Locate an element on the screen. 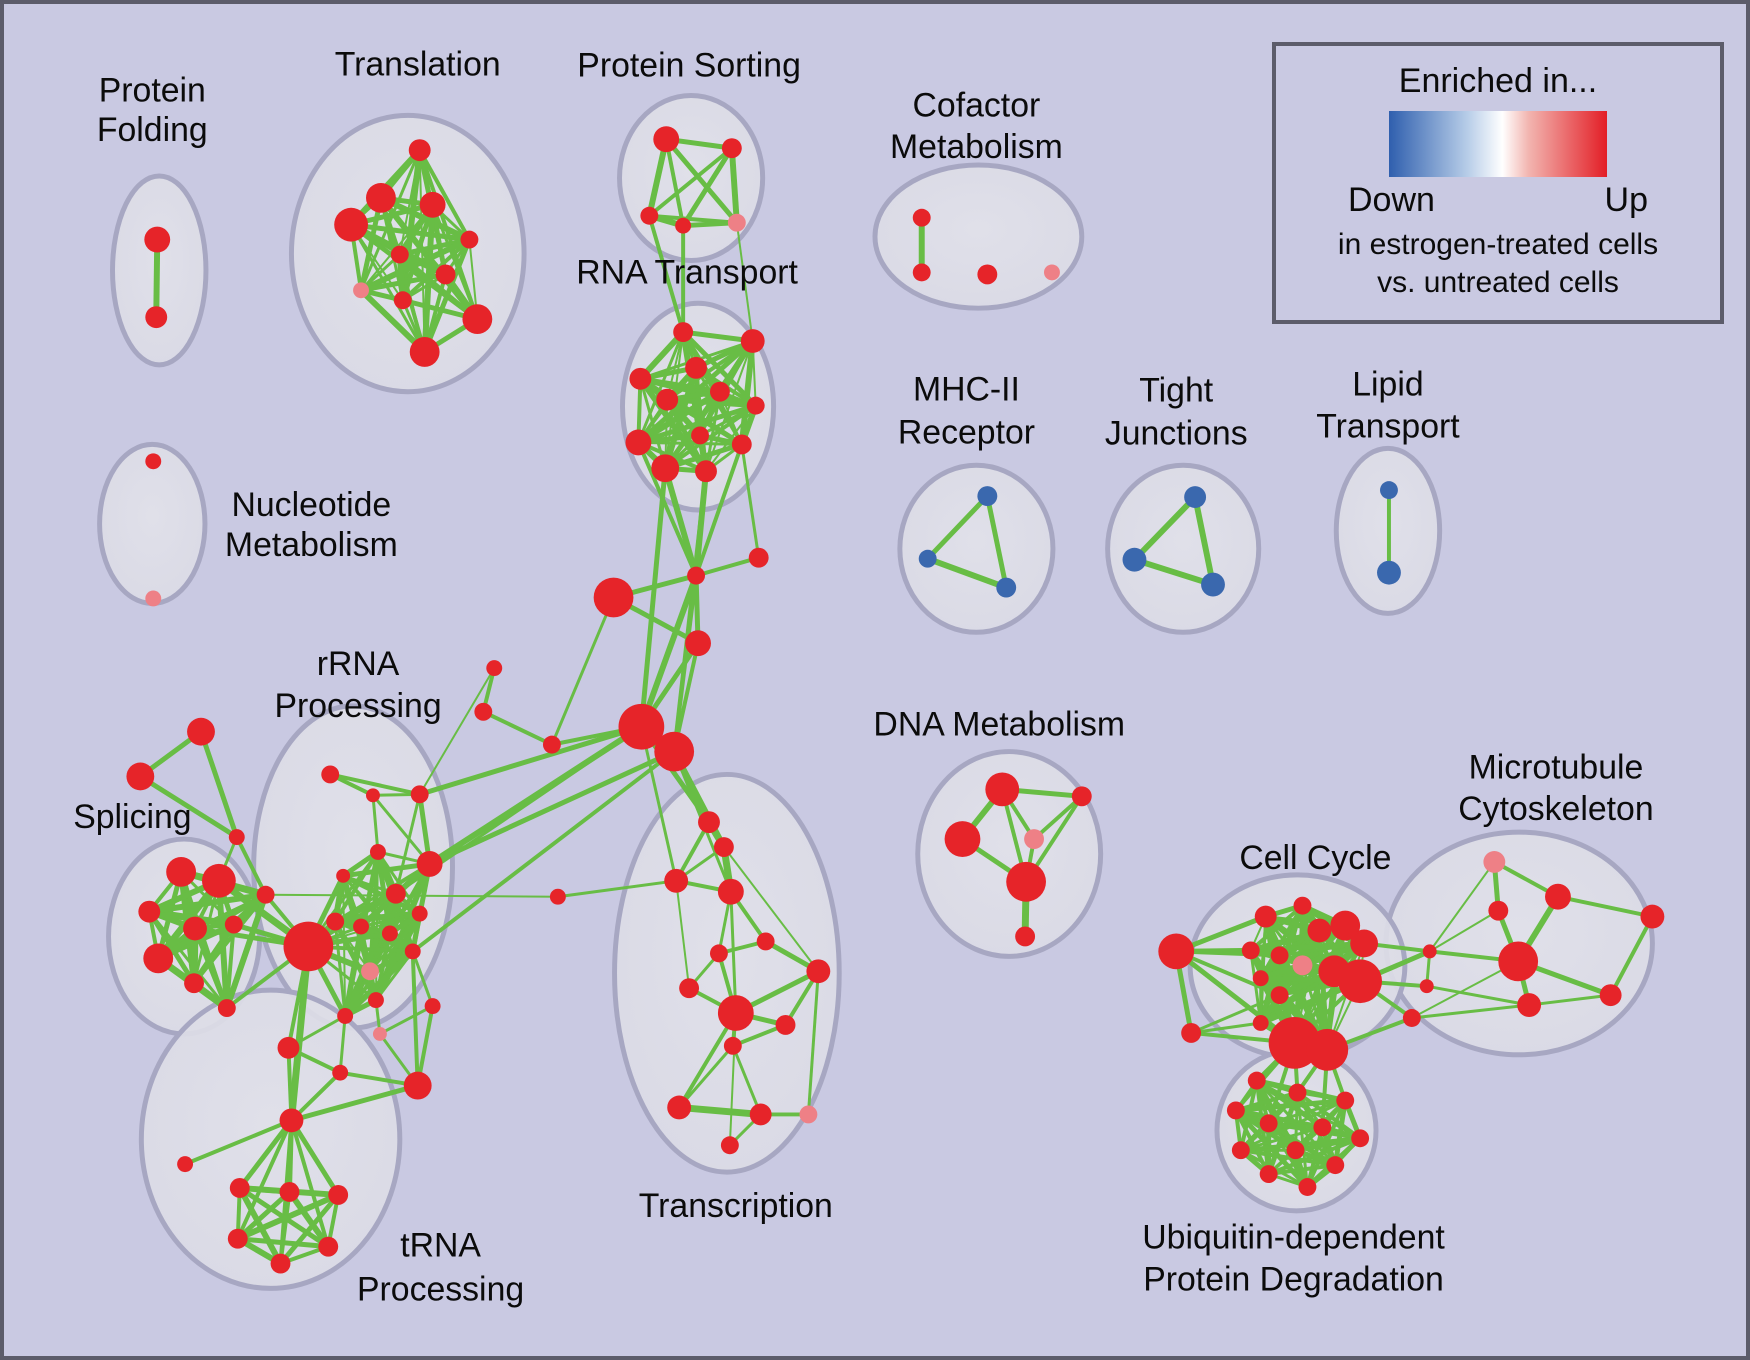  network-node-x3 is located at coordinates (613, 597).